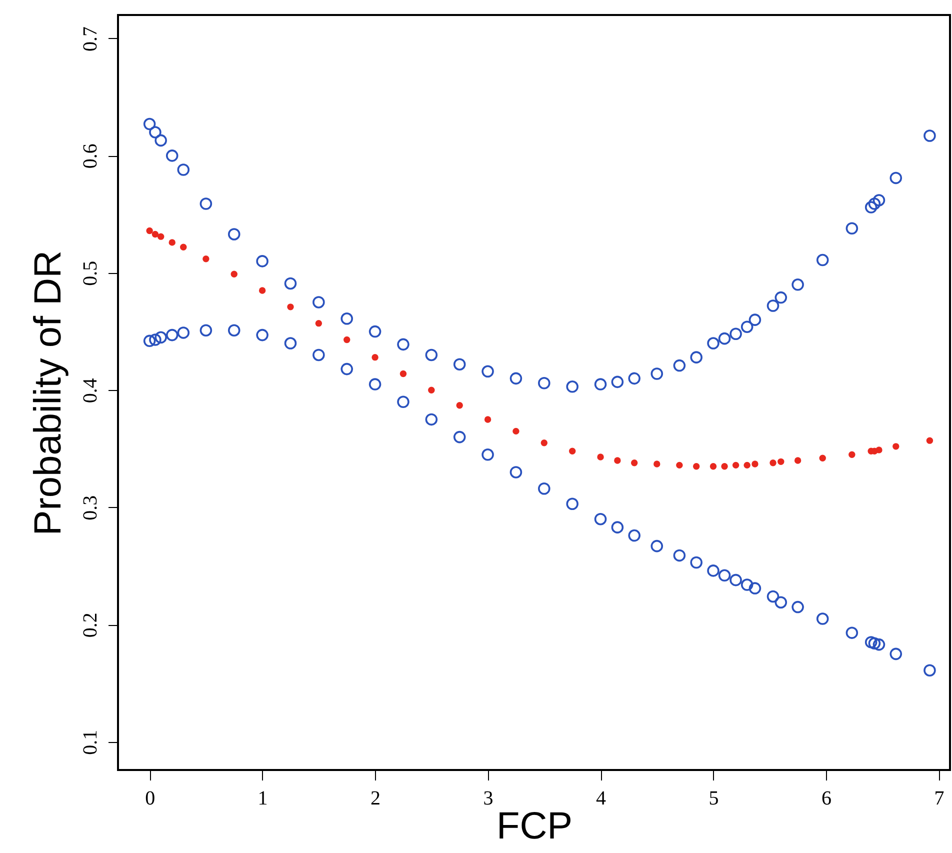 The height and width of the screenshot is (853, 952). What do you see at coordinates (91, 625) in the screenshot?
I see `y-tick-label: 0.2` at bounding box center [91, 625].